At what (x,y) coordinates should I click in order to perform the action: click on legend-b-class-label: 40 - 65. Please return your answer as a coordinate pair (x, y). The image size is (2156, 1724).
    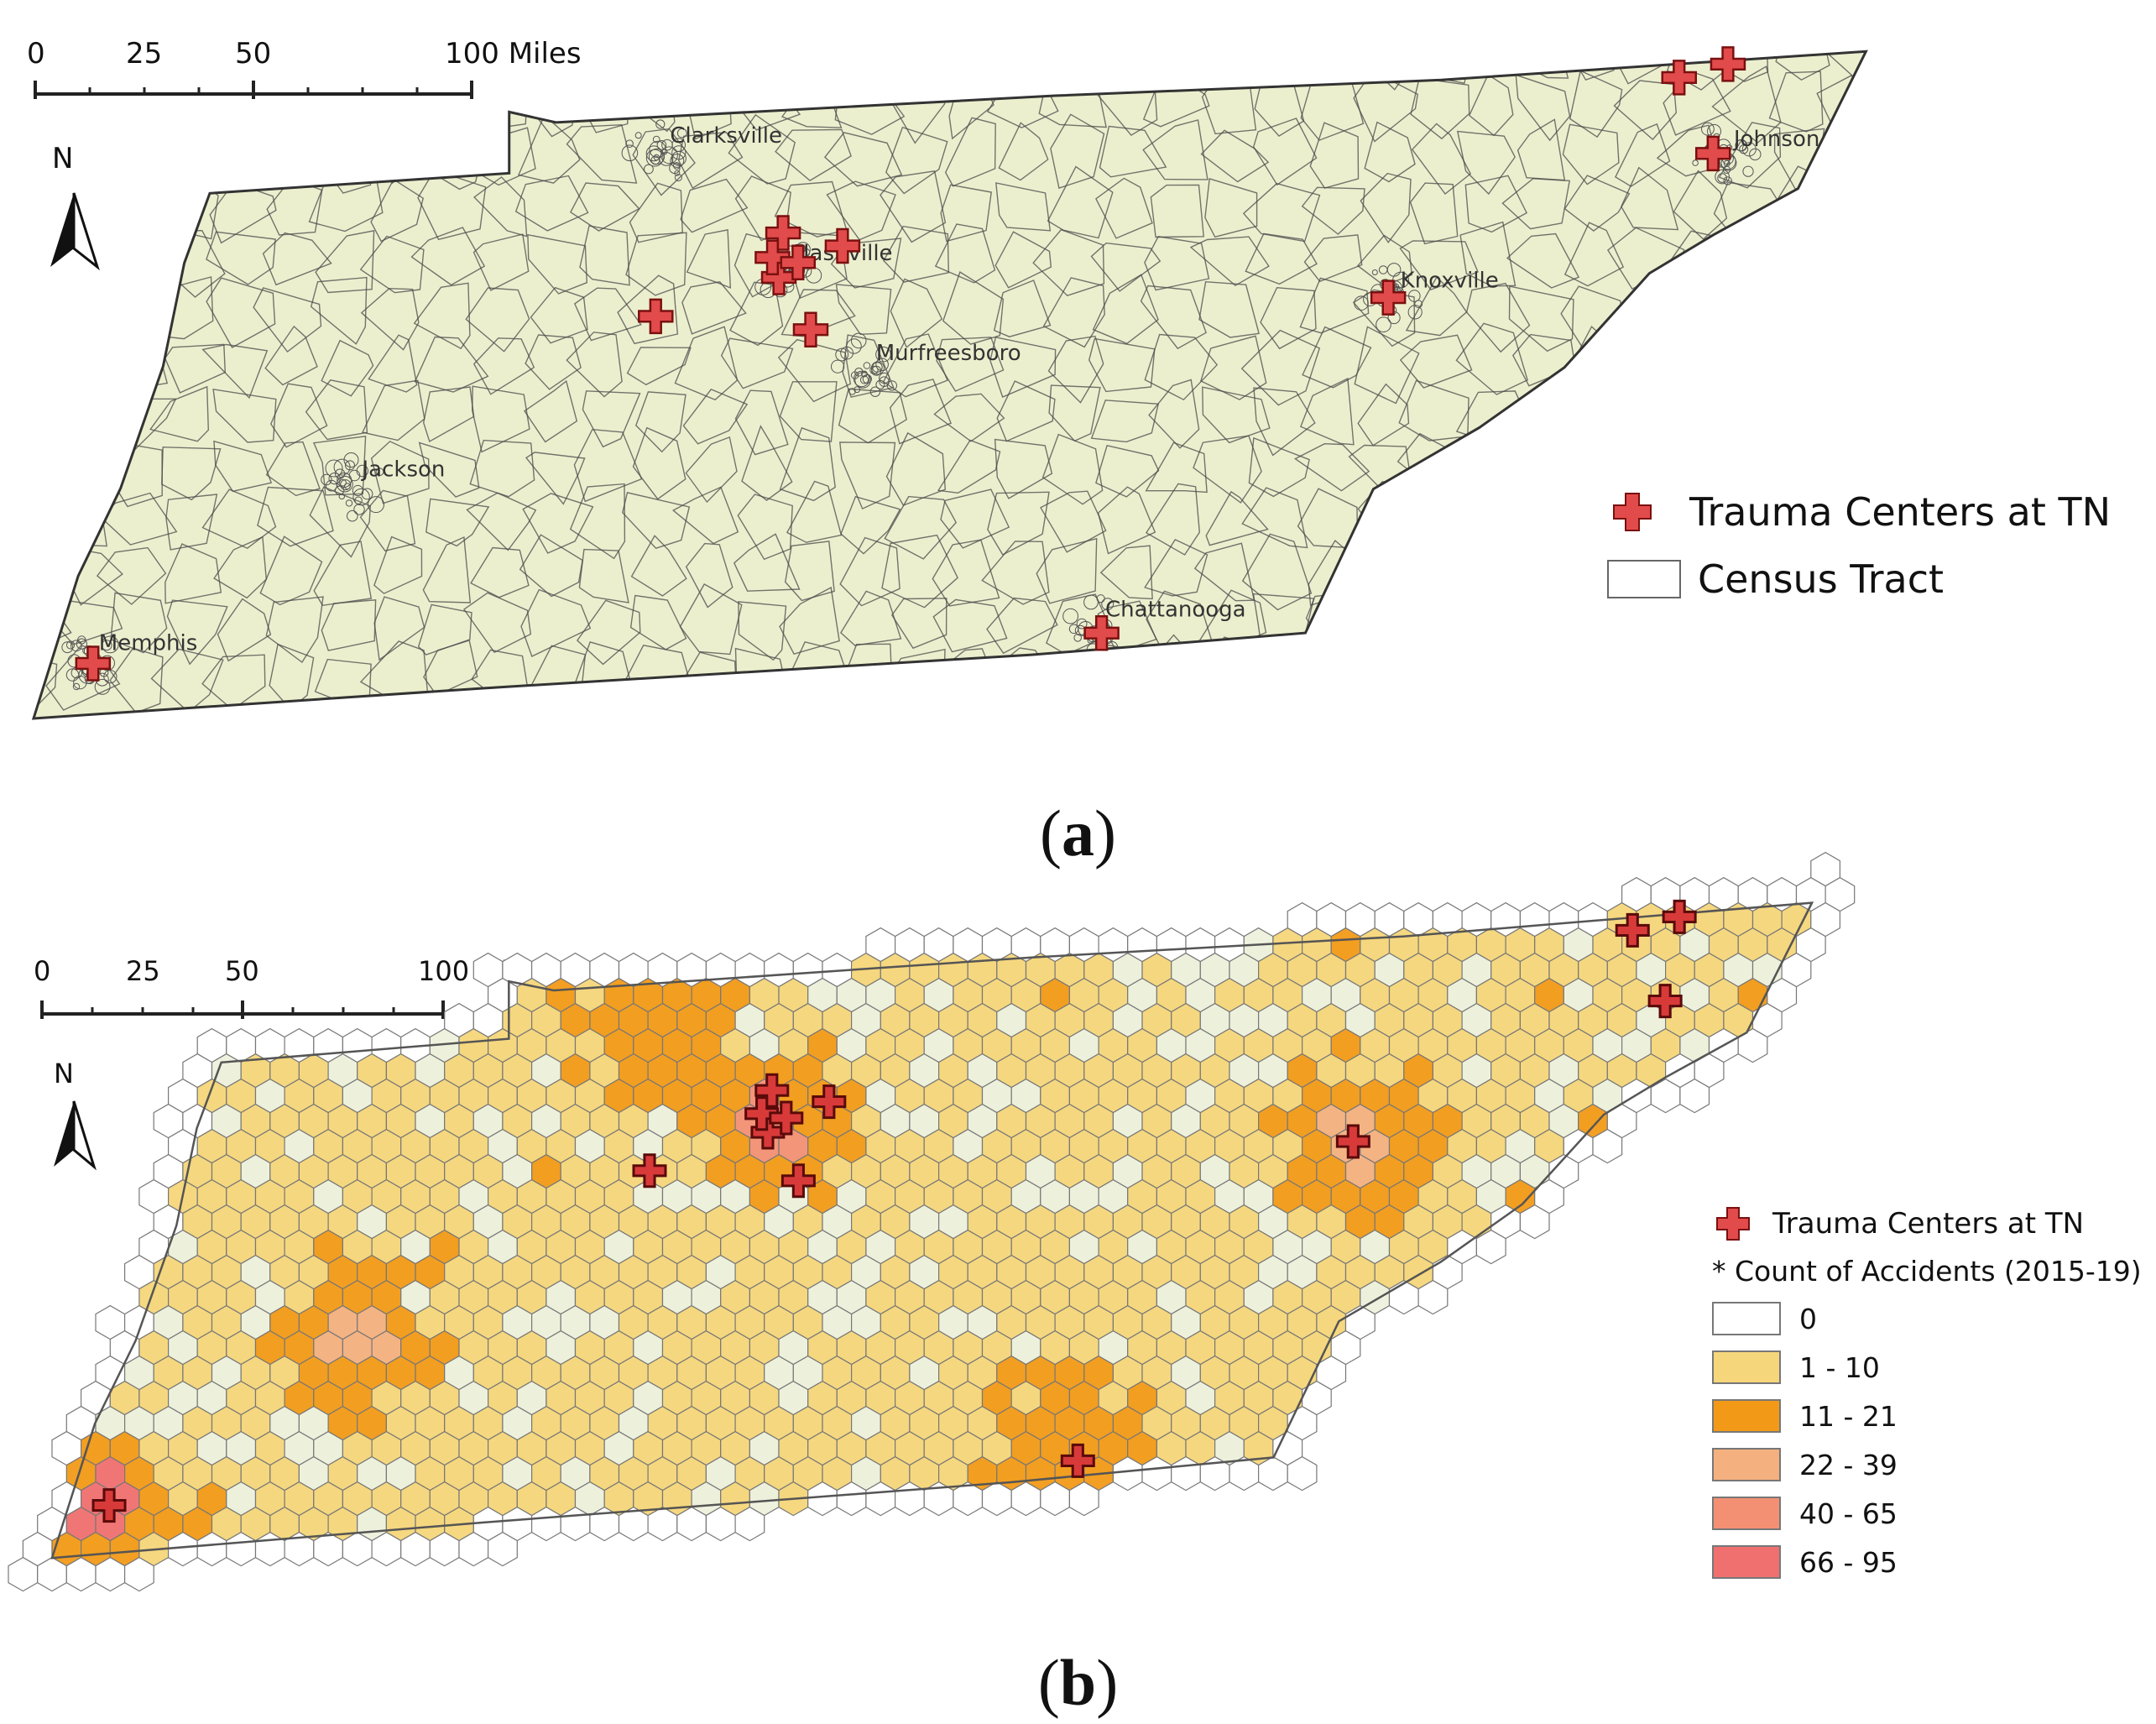
    Looking at the image, I should click on (1848, 1513).